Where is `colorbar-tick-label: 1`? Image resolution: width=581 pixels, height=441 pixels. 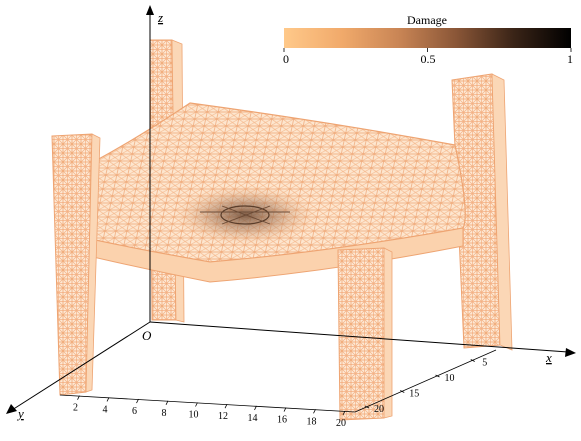
colorbar-tick-label: 1 is located at coordinates (570, 59).